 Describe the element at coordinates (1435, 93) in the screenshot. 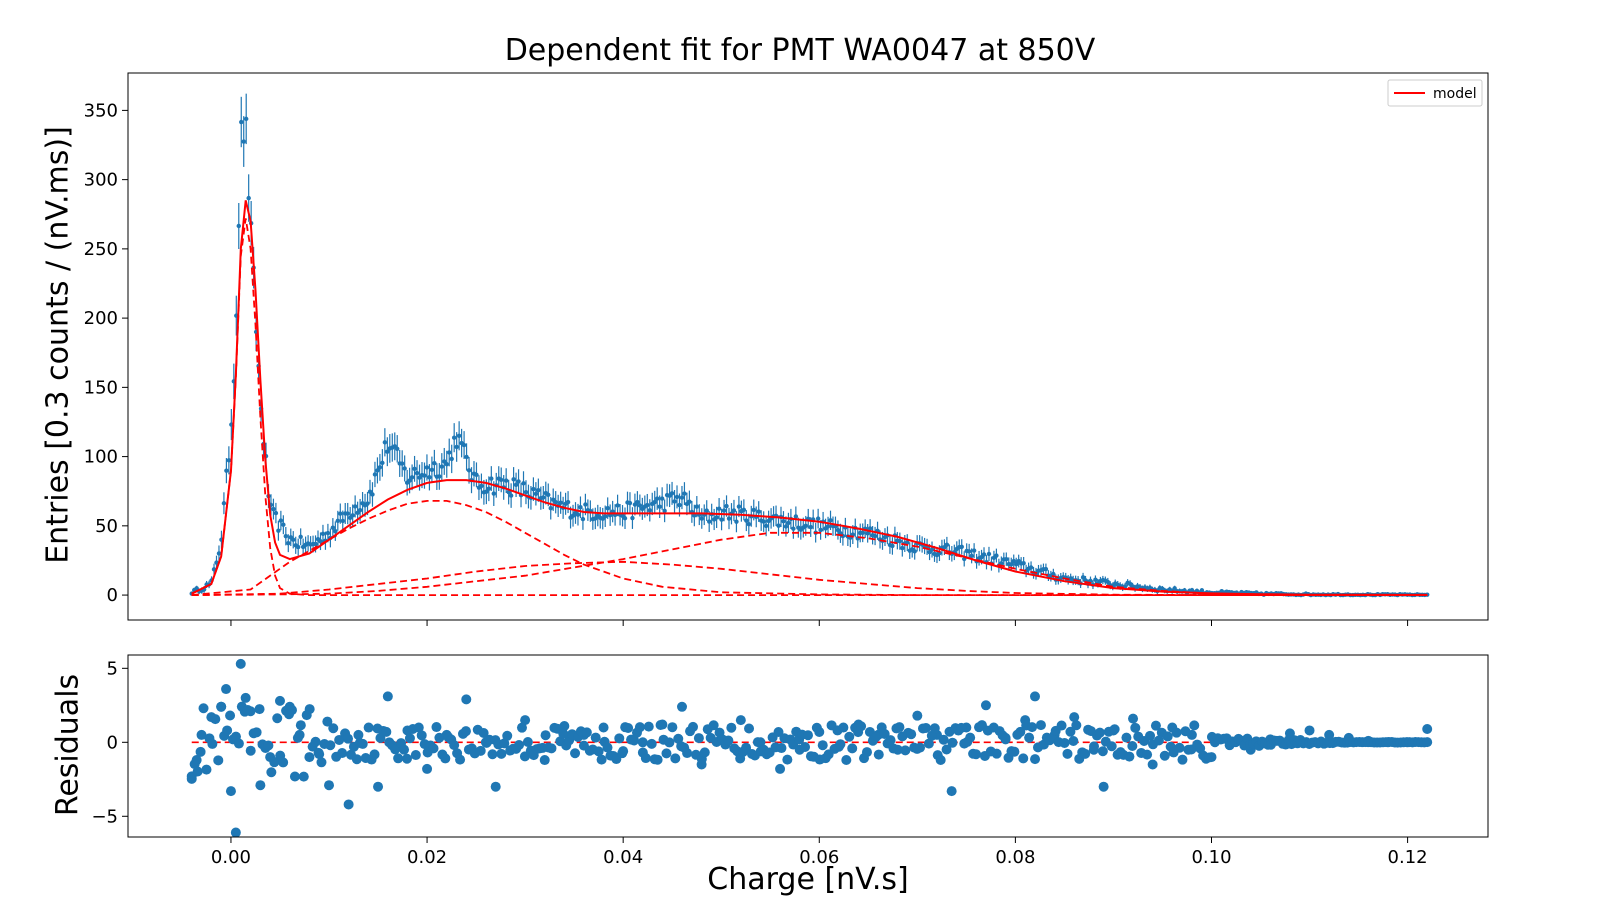

I see `legend: model` at that location.